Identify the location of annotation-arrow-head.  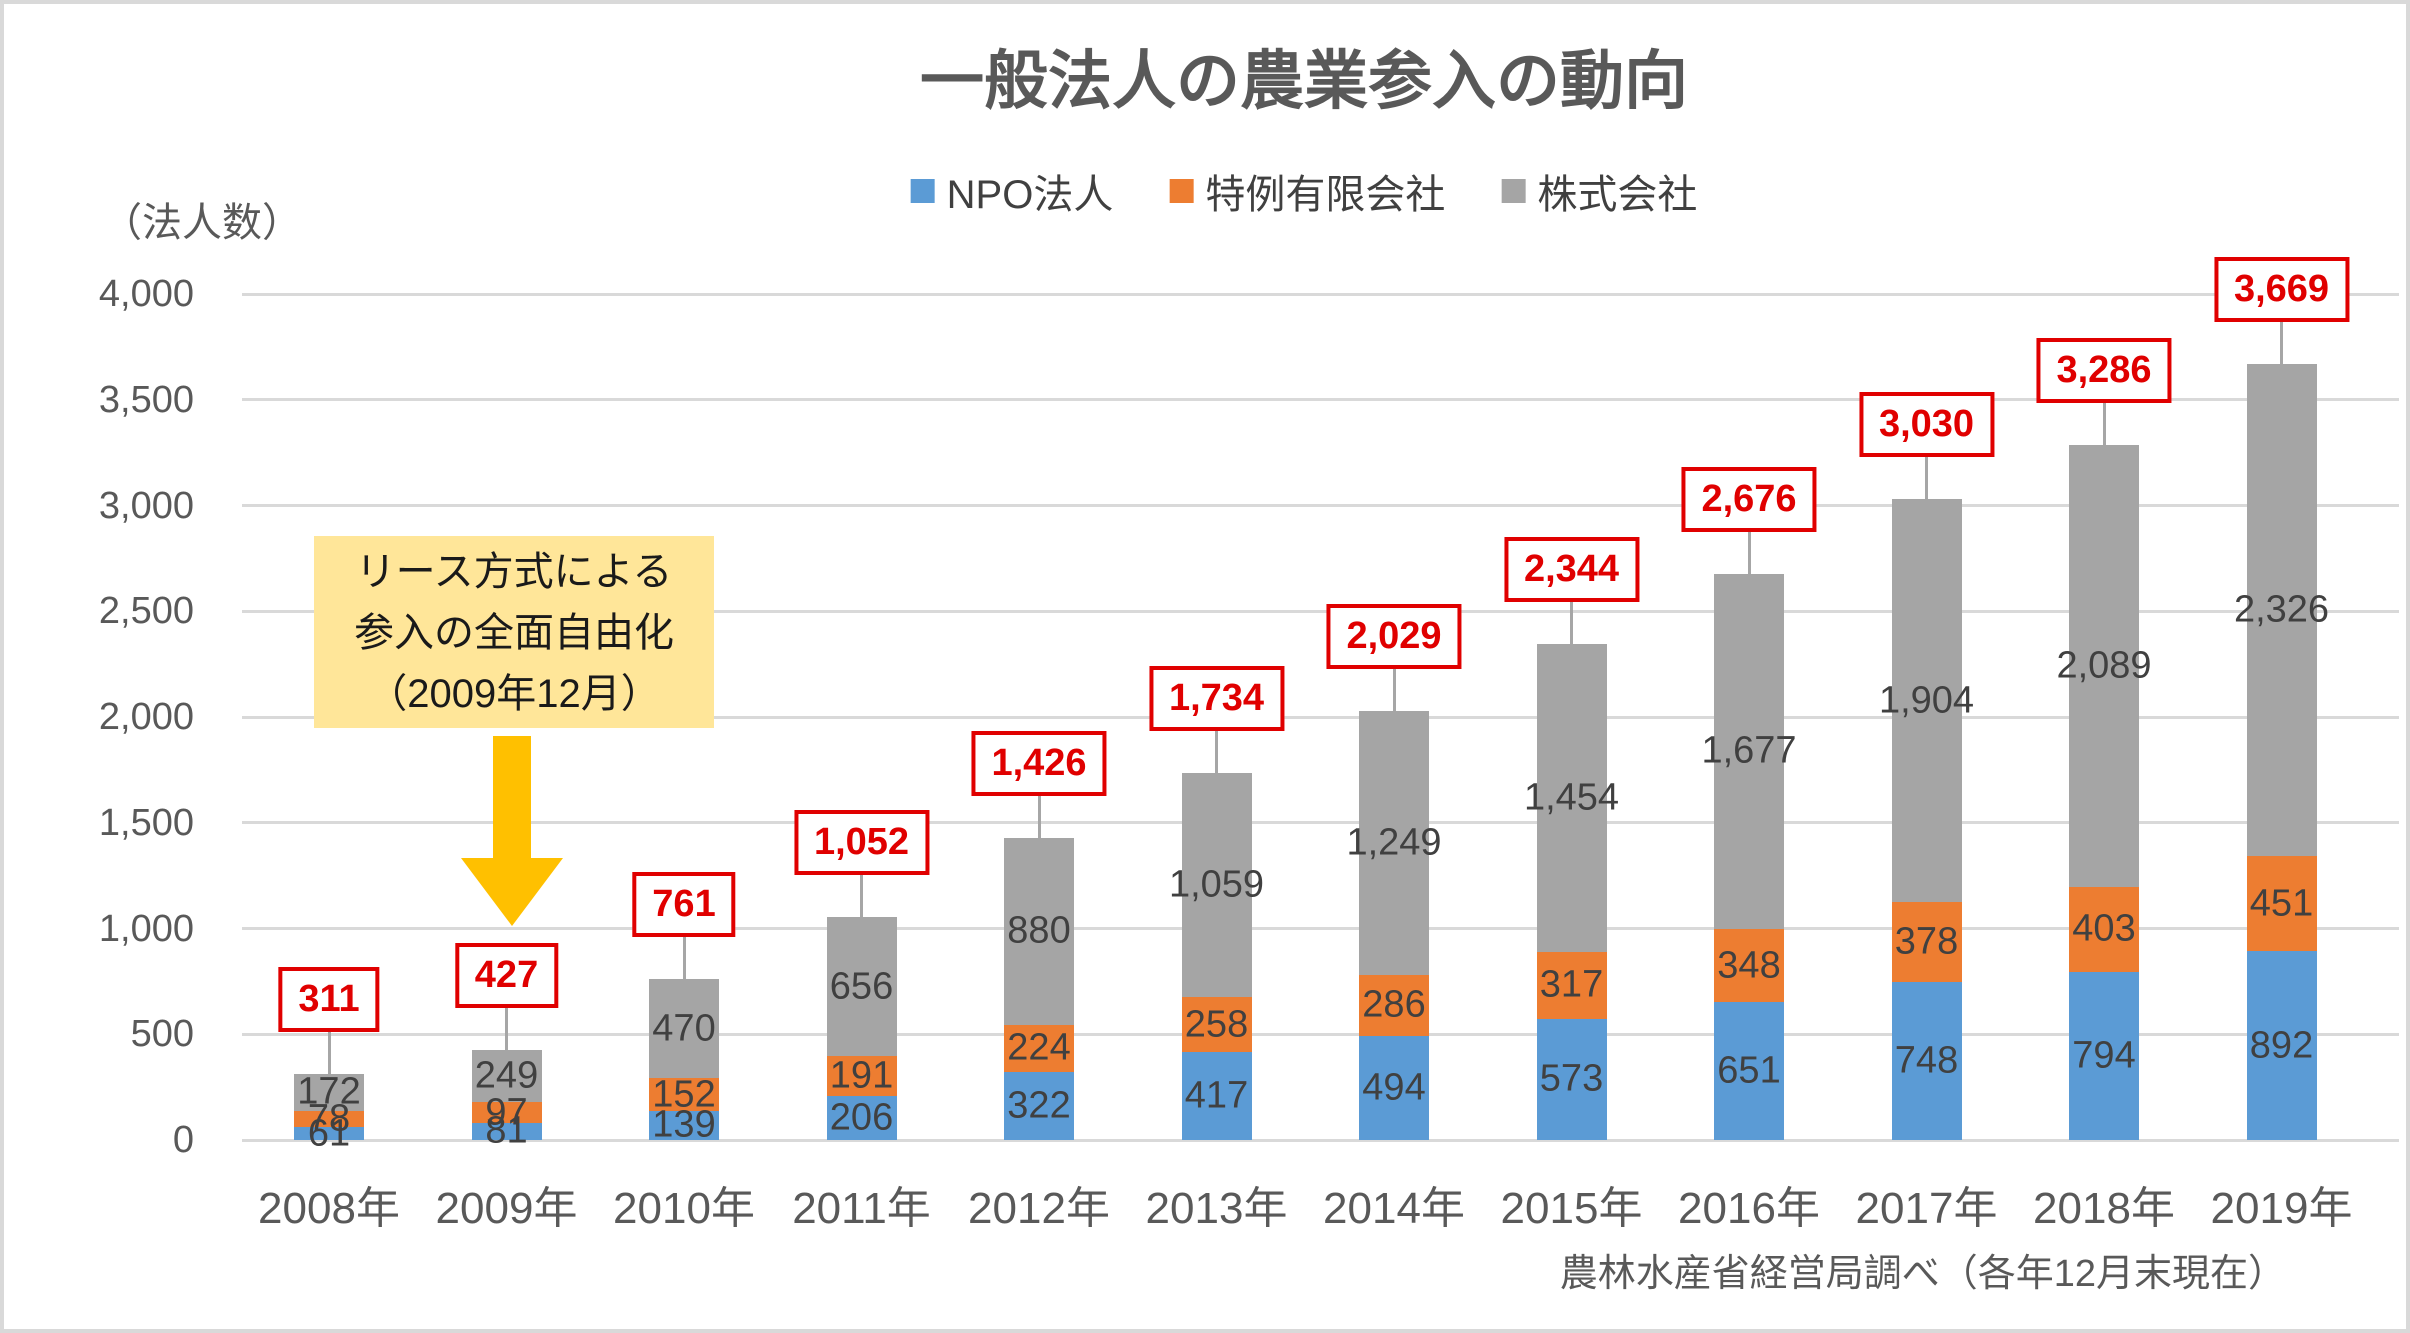
(512, 892).